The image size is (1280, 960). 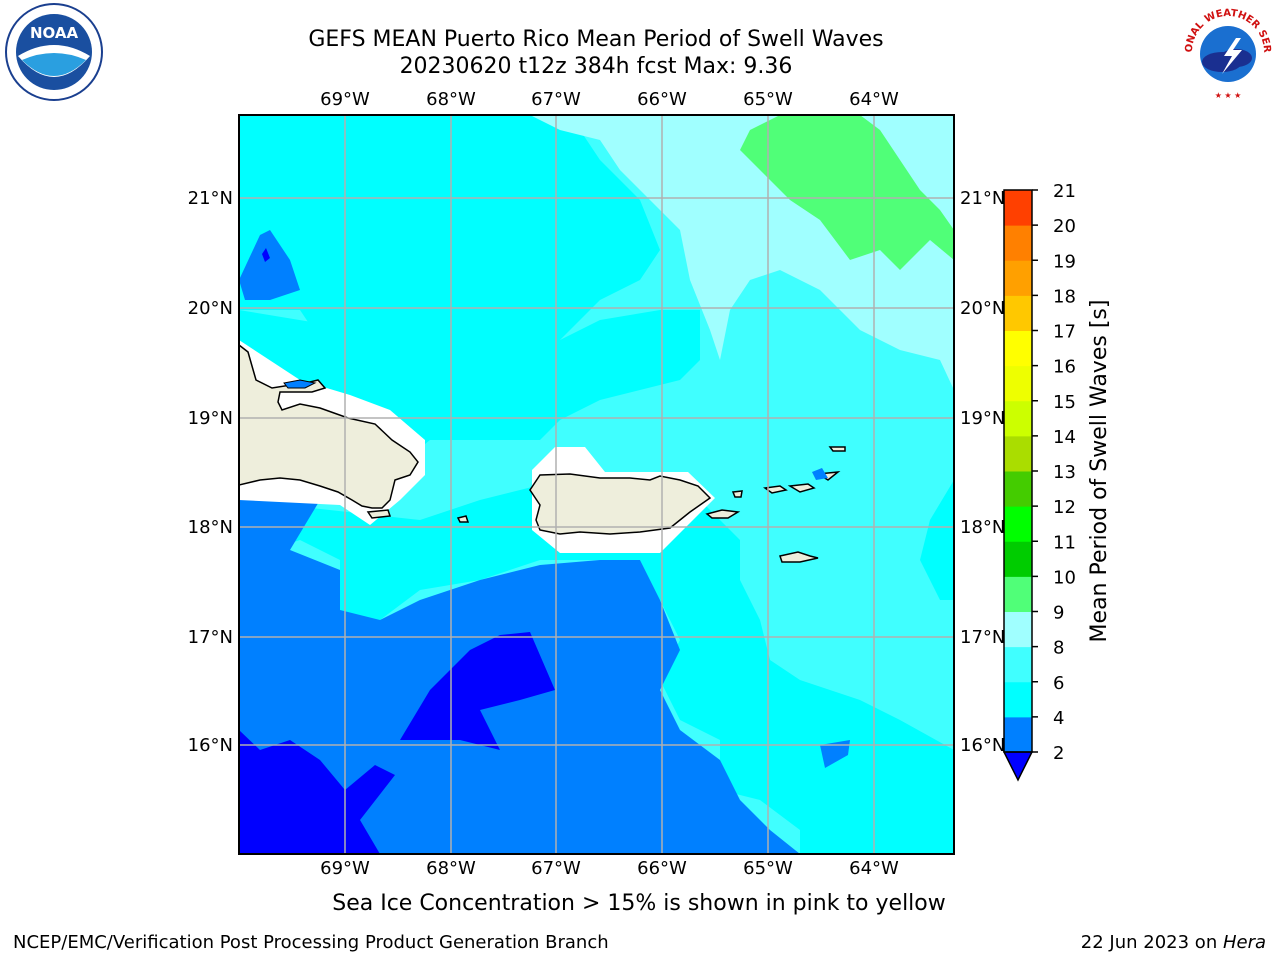 What do you see at coordinates (768, 868) in the screenshot?
I see `lon-label-bottom: 65°W` at bounding box center [768, 868].